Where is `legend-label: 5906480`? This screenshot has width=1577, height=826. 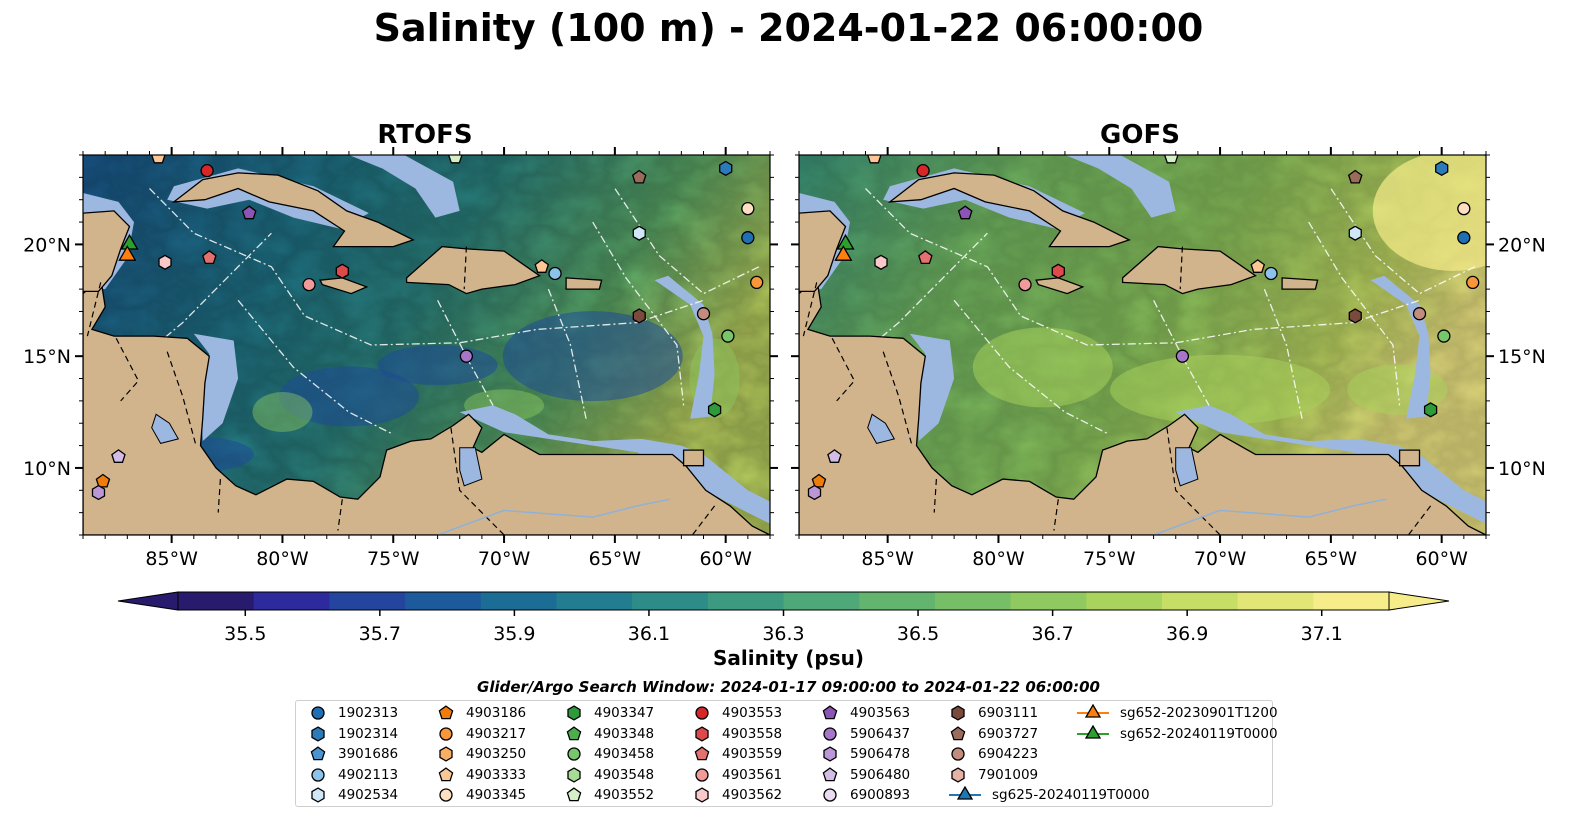
legend-label: 5906480 is located at coordinates (880, 774).